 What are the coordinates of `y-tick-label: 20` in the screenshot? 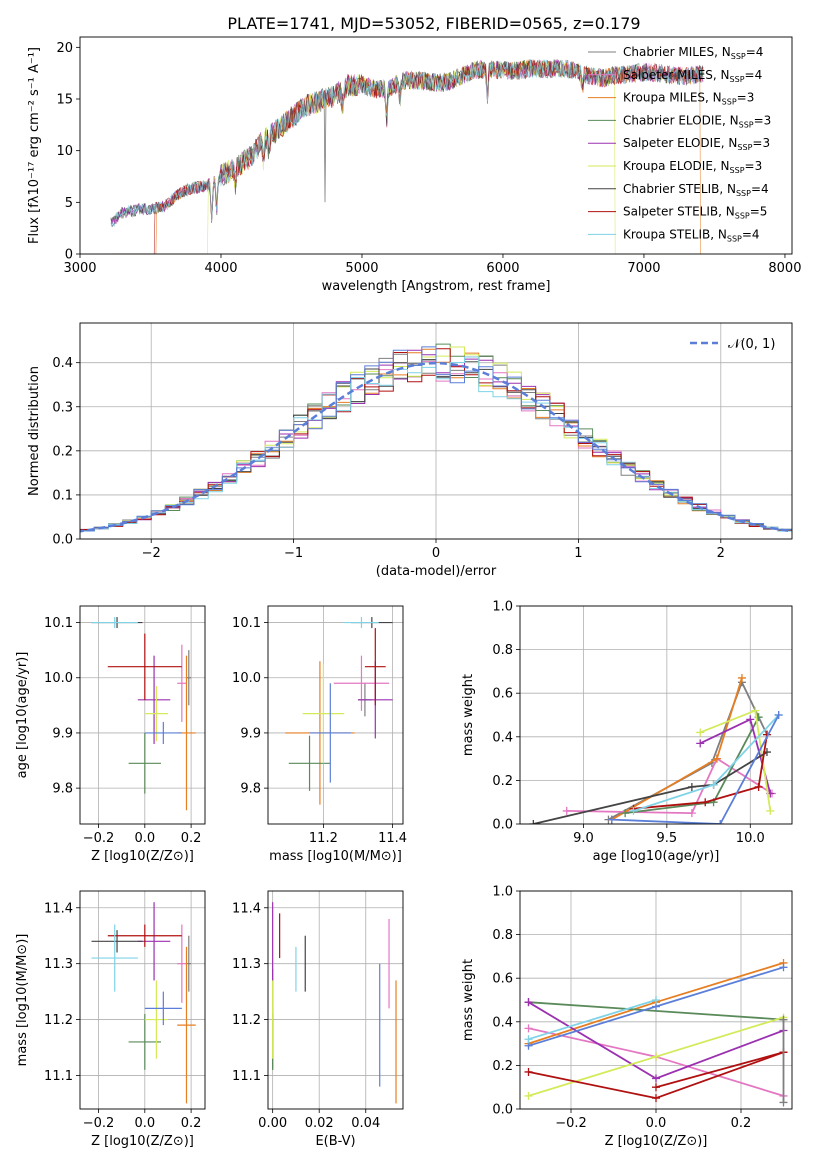 It's located at (64, 48).